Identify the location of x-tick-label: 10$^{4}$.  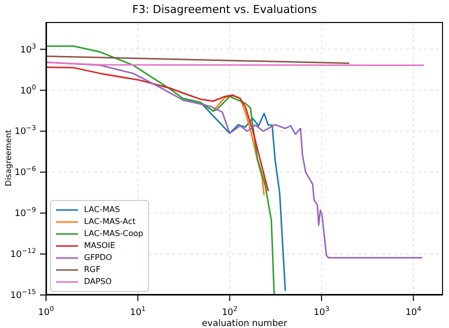
(414, 311).